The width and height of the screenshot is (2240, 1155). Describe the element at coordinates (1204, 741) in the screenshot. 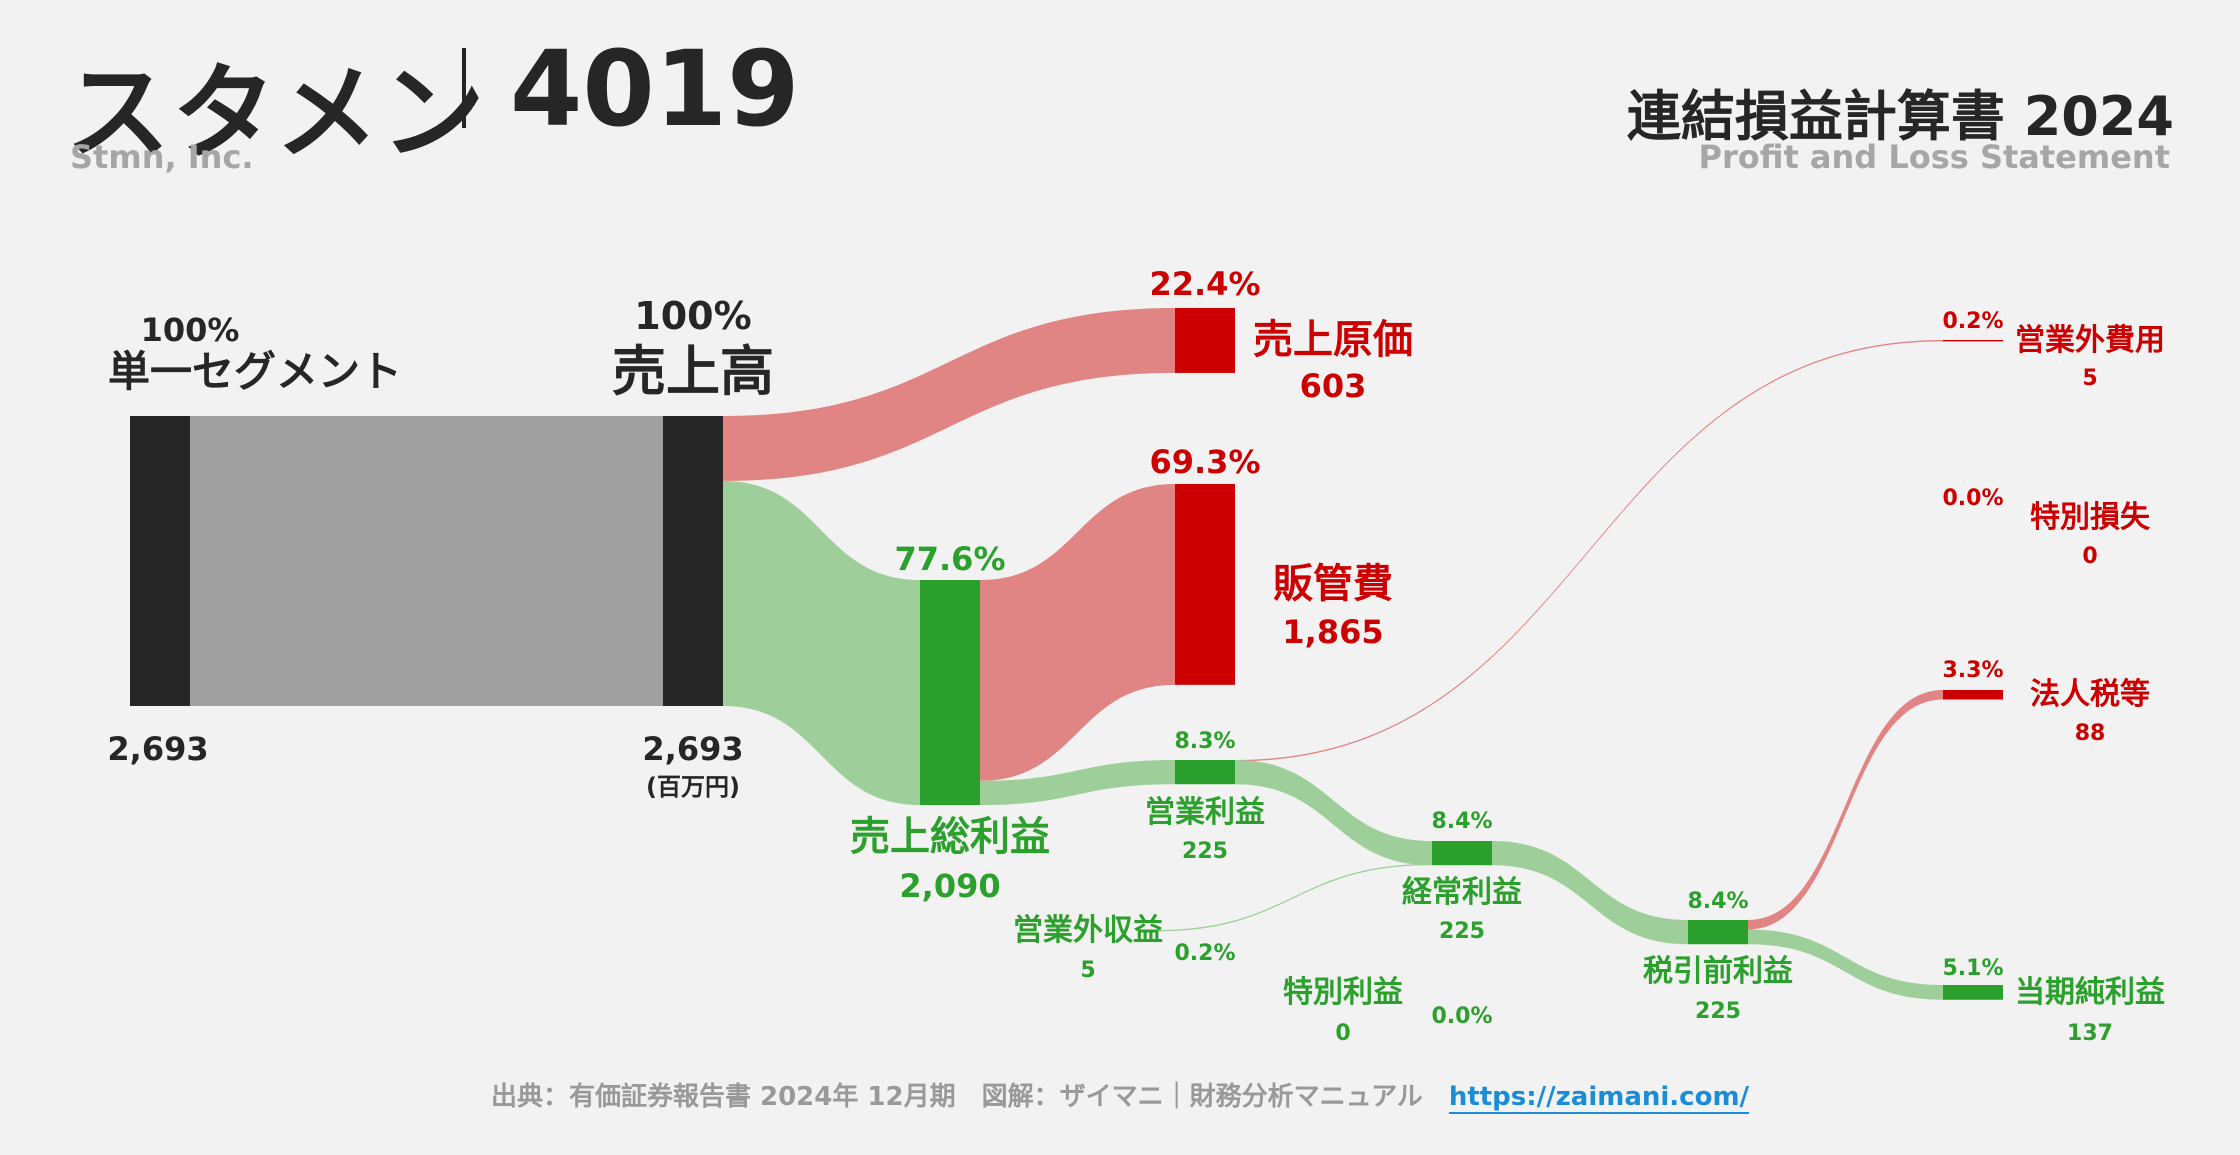

I see `operating-profit-pct: 8.3%` at that location.